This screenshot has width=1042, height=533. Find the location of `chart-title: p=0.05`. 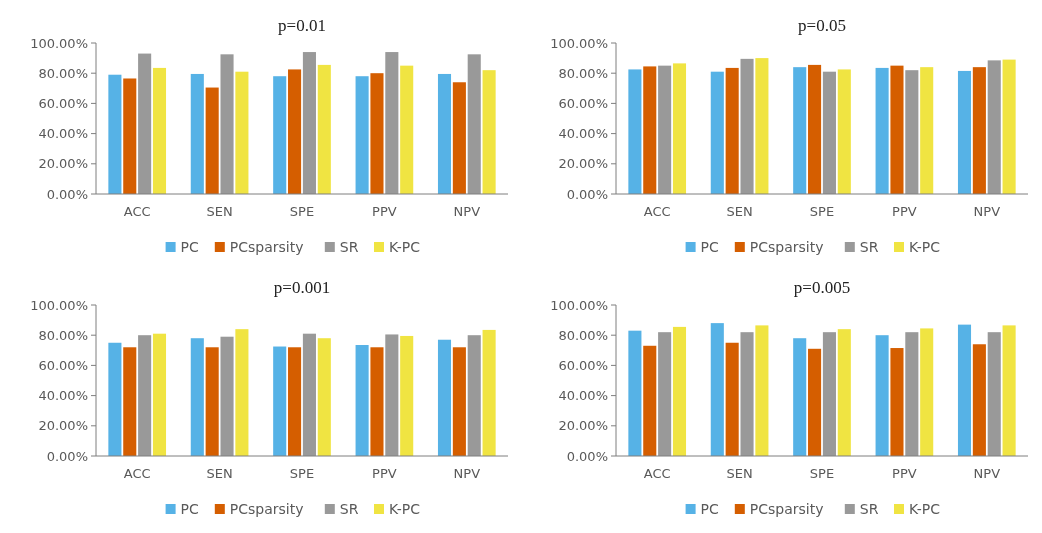

chart-title: p=0.05 is located at coordinates (822, 25).